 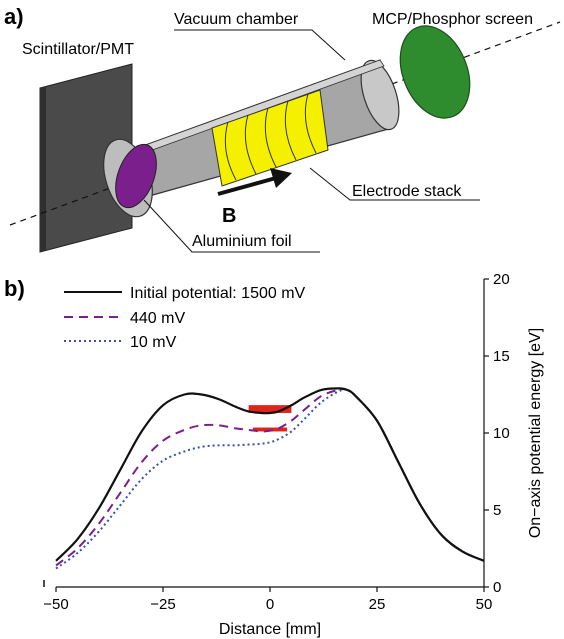 What do you see at coordinates (270, 629) in the screenshot?
I see `x-axis-title: Distance [mm]` at bounding box center [270, 629].